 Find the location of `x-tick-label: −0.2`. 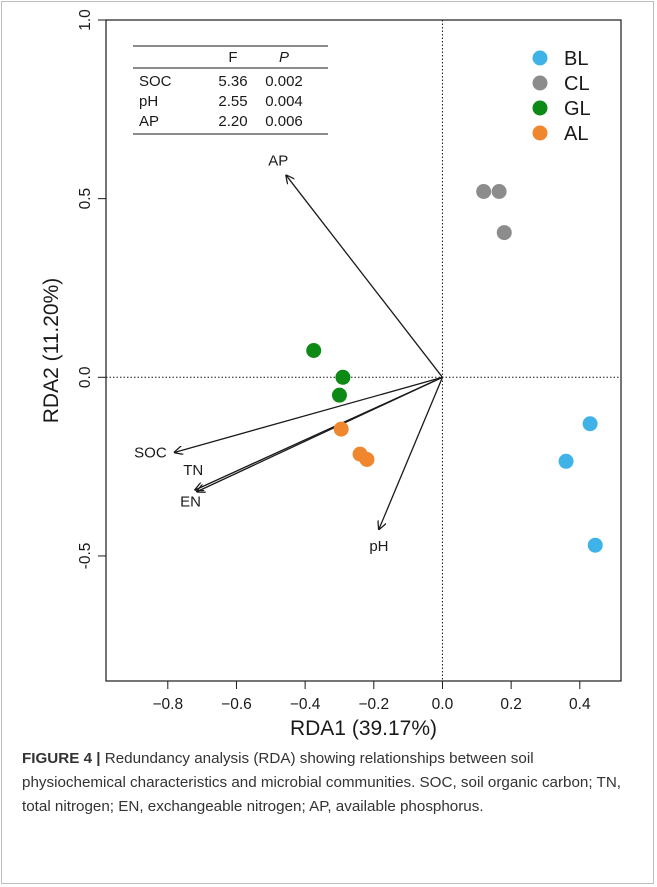

x-tick-label: −0.2 is located at coordinates (373, 704).